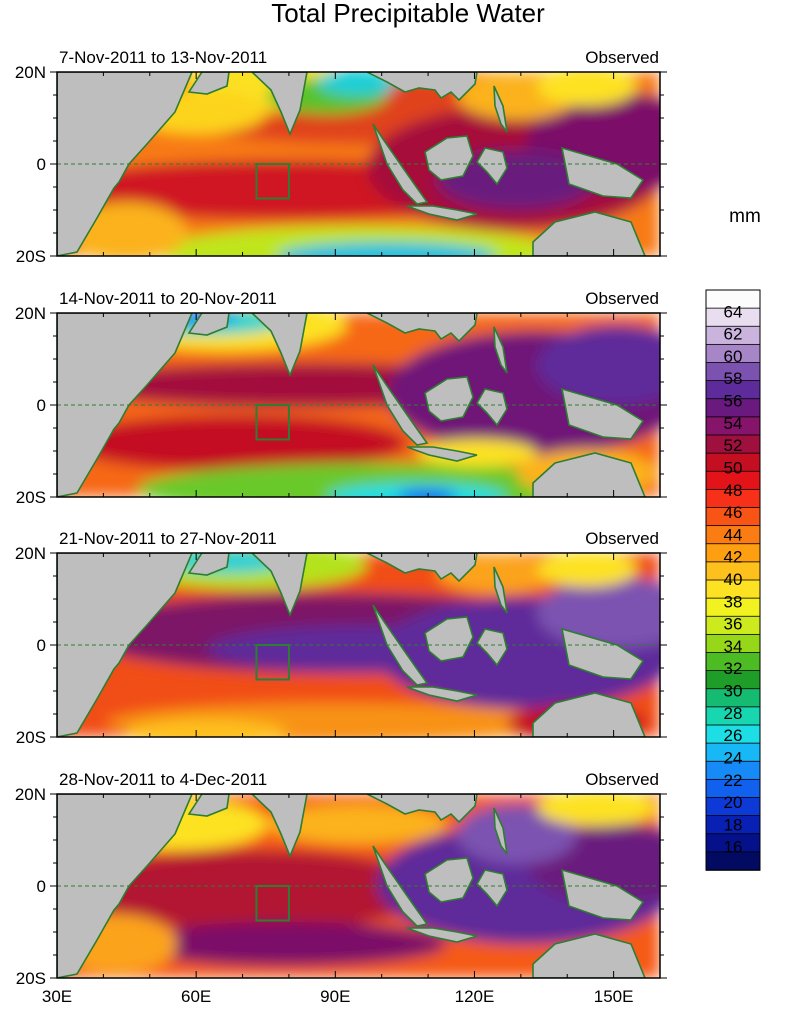 Image resolution: width=788 pixels, height=1016 pixels. I want to click on x-tick-label: 90E, so click(335, 996).